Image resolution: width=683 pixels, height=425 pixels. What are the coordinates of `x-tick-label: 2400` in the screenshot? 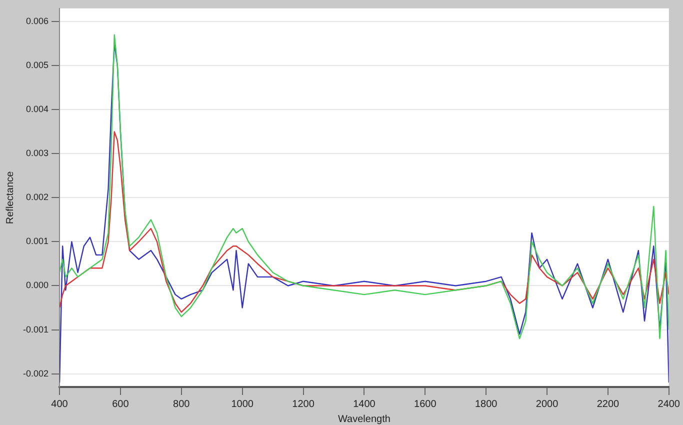 It's located at (669, 404).